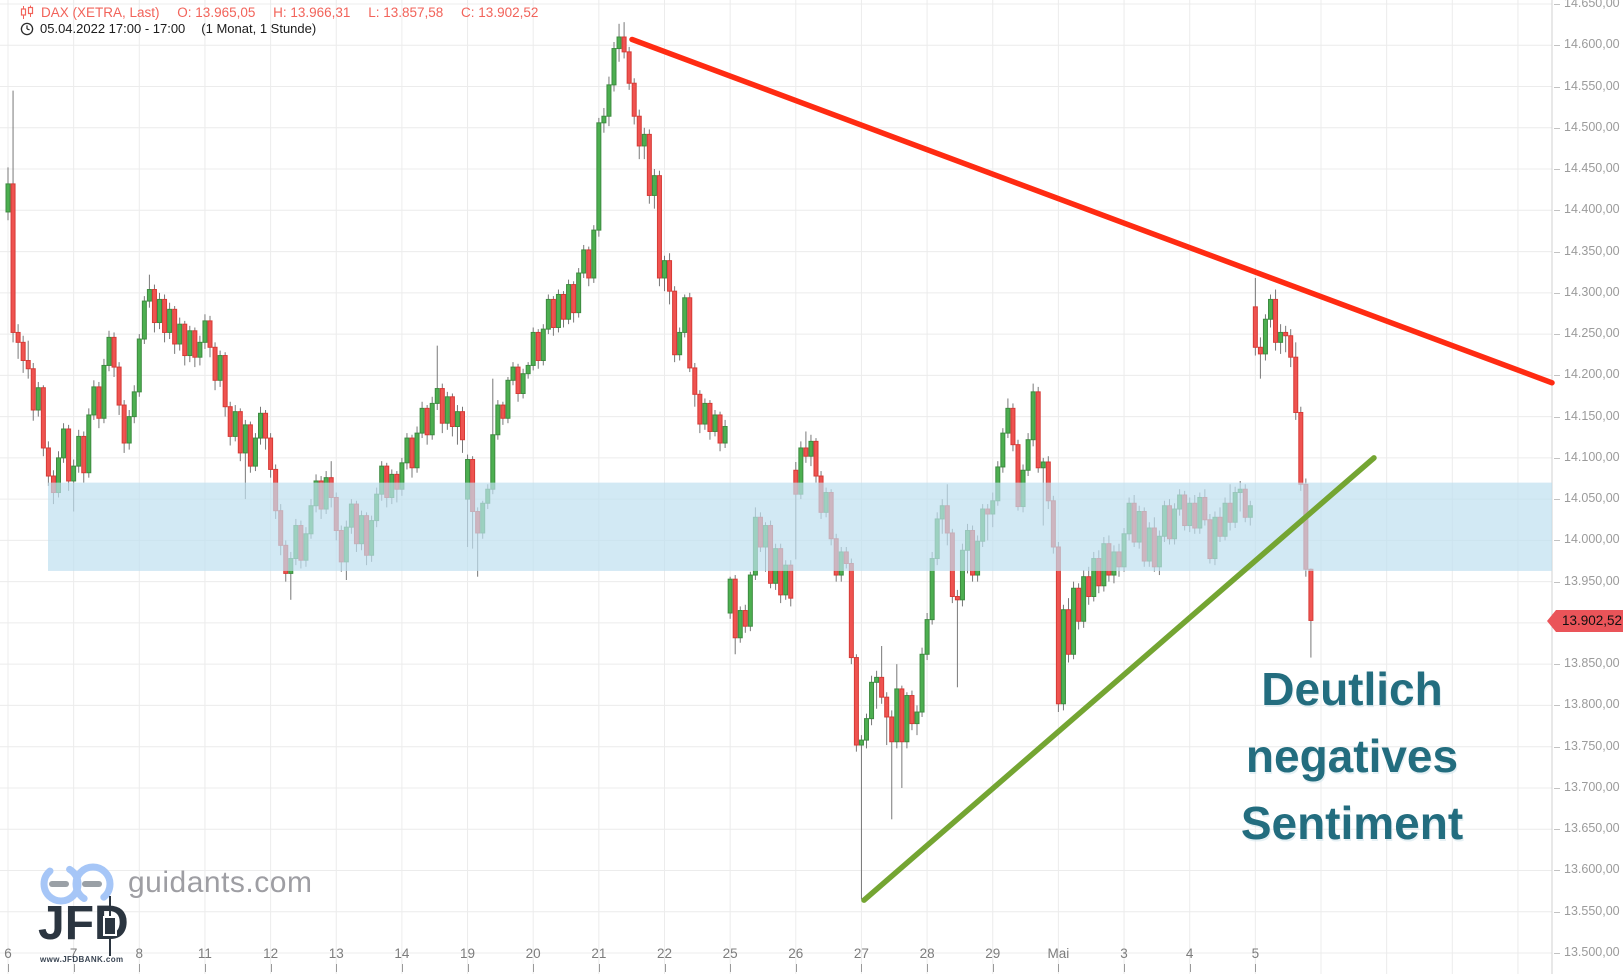  What do you see at coordinates (800, 526) in the screenshot?
I see `support-zone` at bounding box center [800, 526].